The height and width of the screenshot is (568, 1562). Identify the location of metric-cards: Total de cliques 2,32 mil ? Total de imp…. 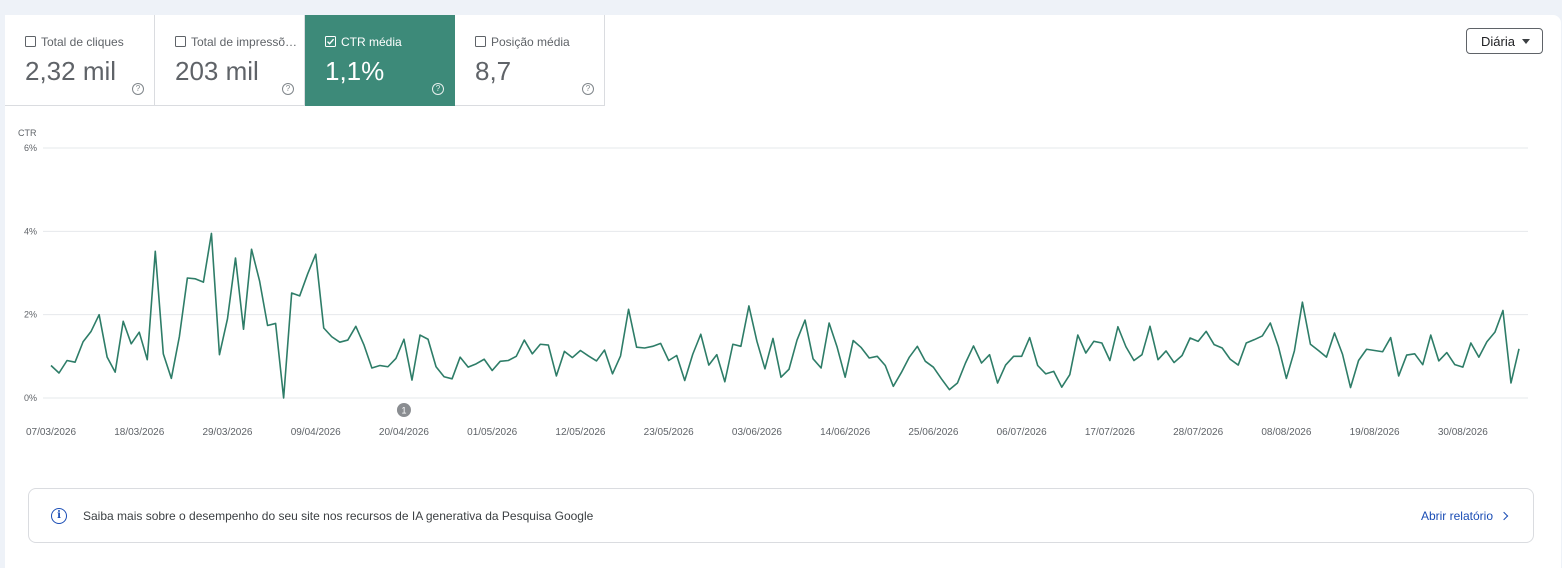
(305, 61).